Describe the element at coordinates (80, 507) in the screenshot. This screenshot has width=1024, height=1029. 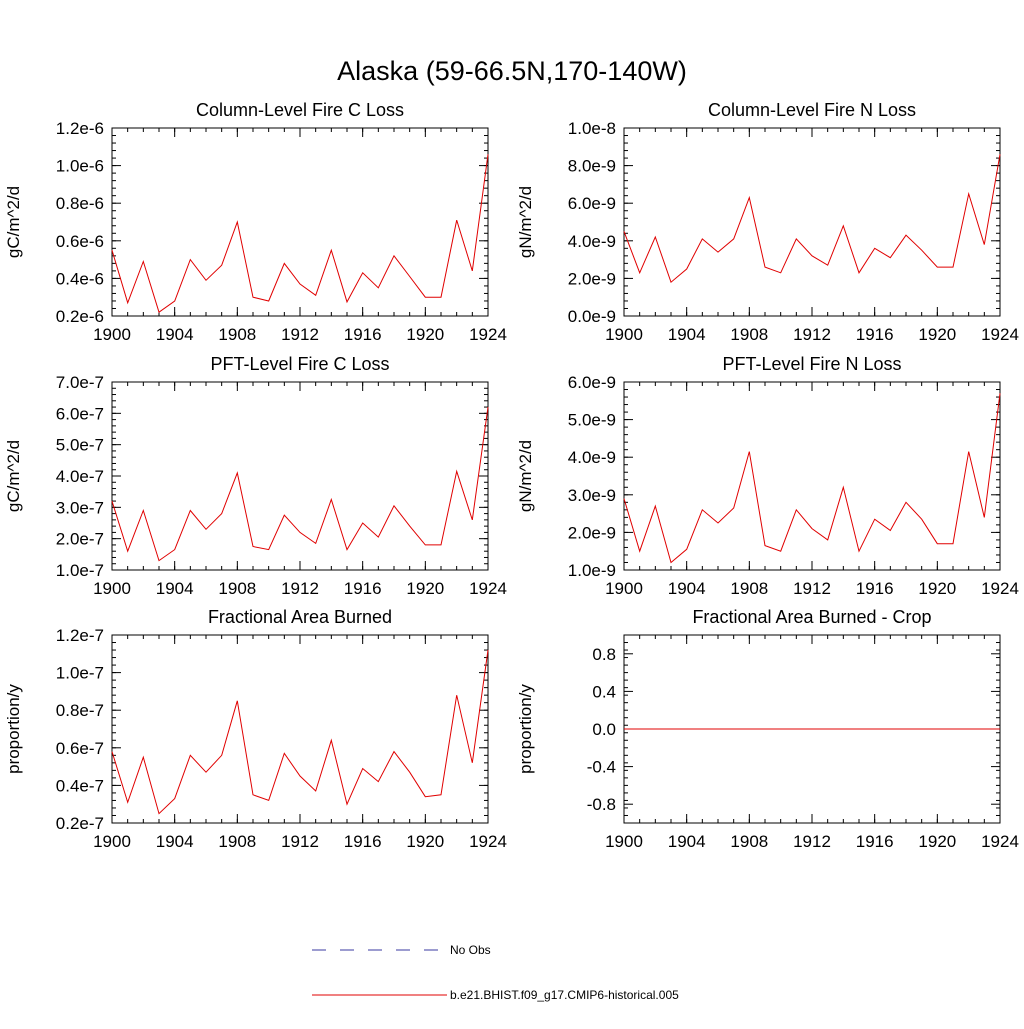
I see `y-tick-label: 3.0e-7` at that location.